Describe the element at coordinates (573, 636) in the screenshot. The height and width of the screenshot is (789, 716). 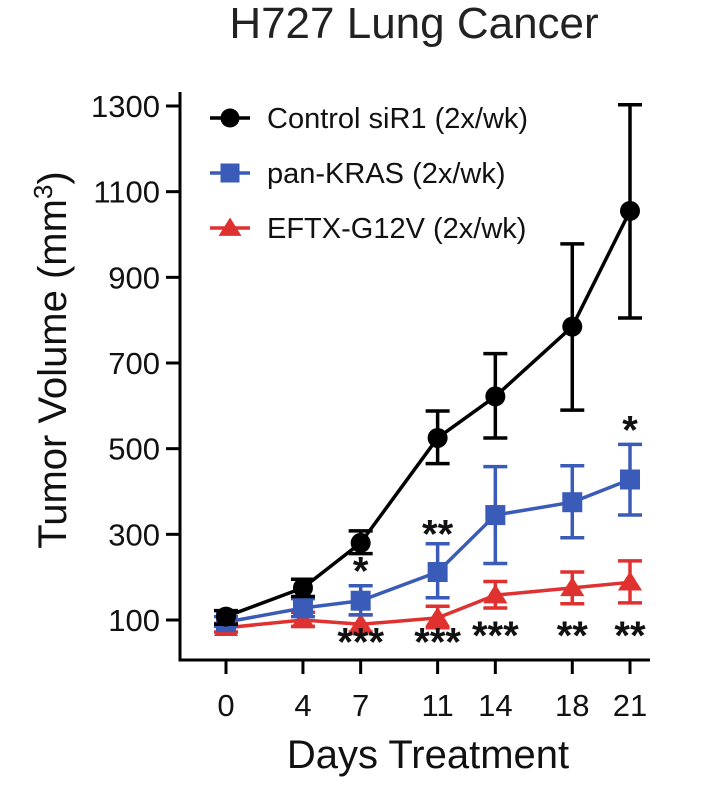
I see `significance-mark-6: **` at that location.